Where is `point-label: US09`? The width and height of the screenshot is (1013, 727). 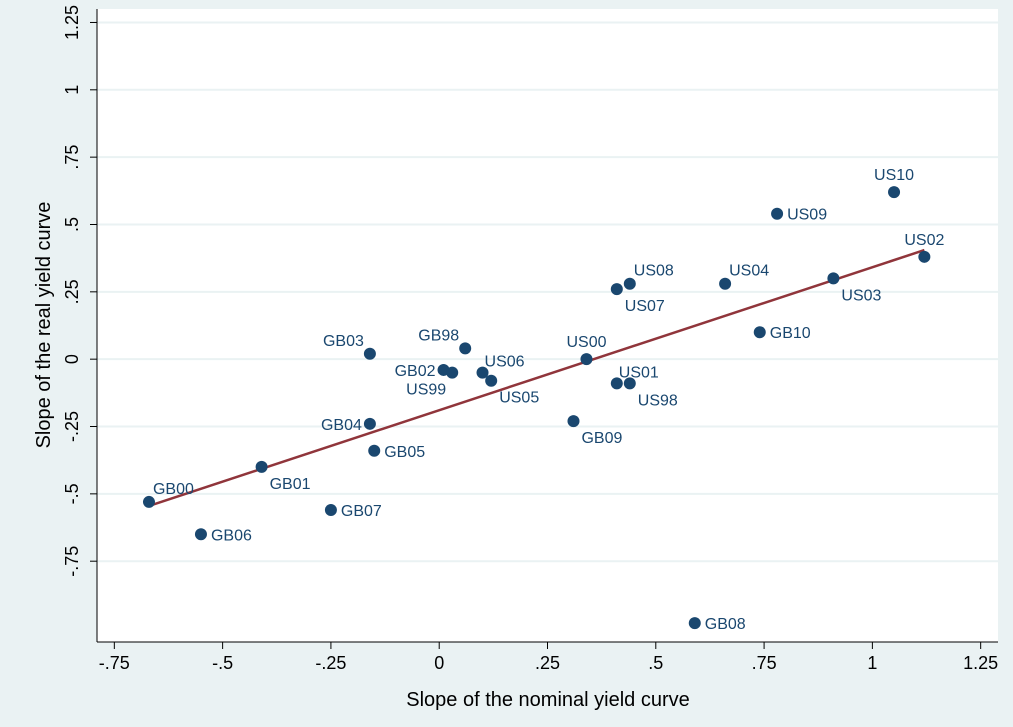 point-label: US09 is located at coordinates (807, 215).